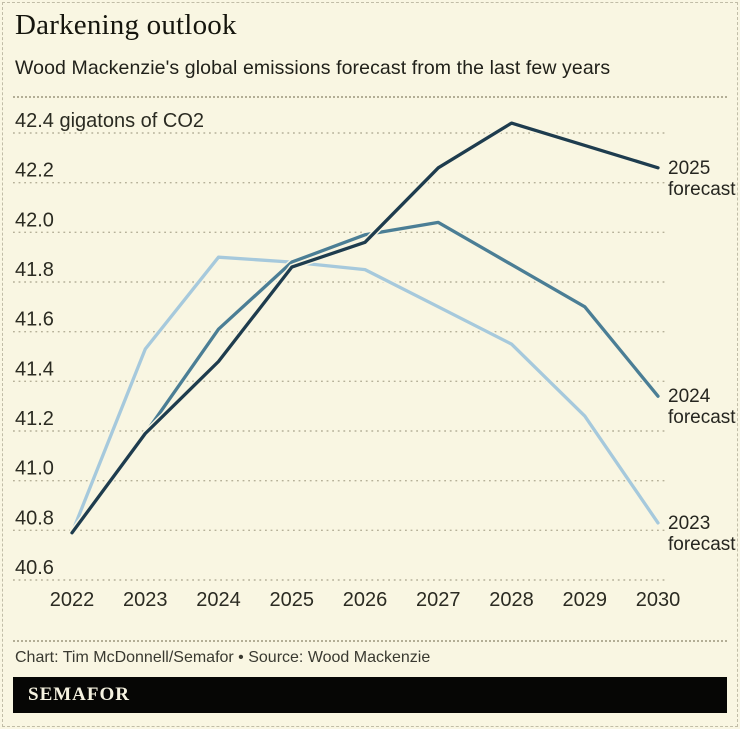 This screenshot has height=729, width=740. What do you see at coordinates (145, 600) in the screenshot?
I see `x-tick-label: 2023` at bounding box center [145, 600].